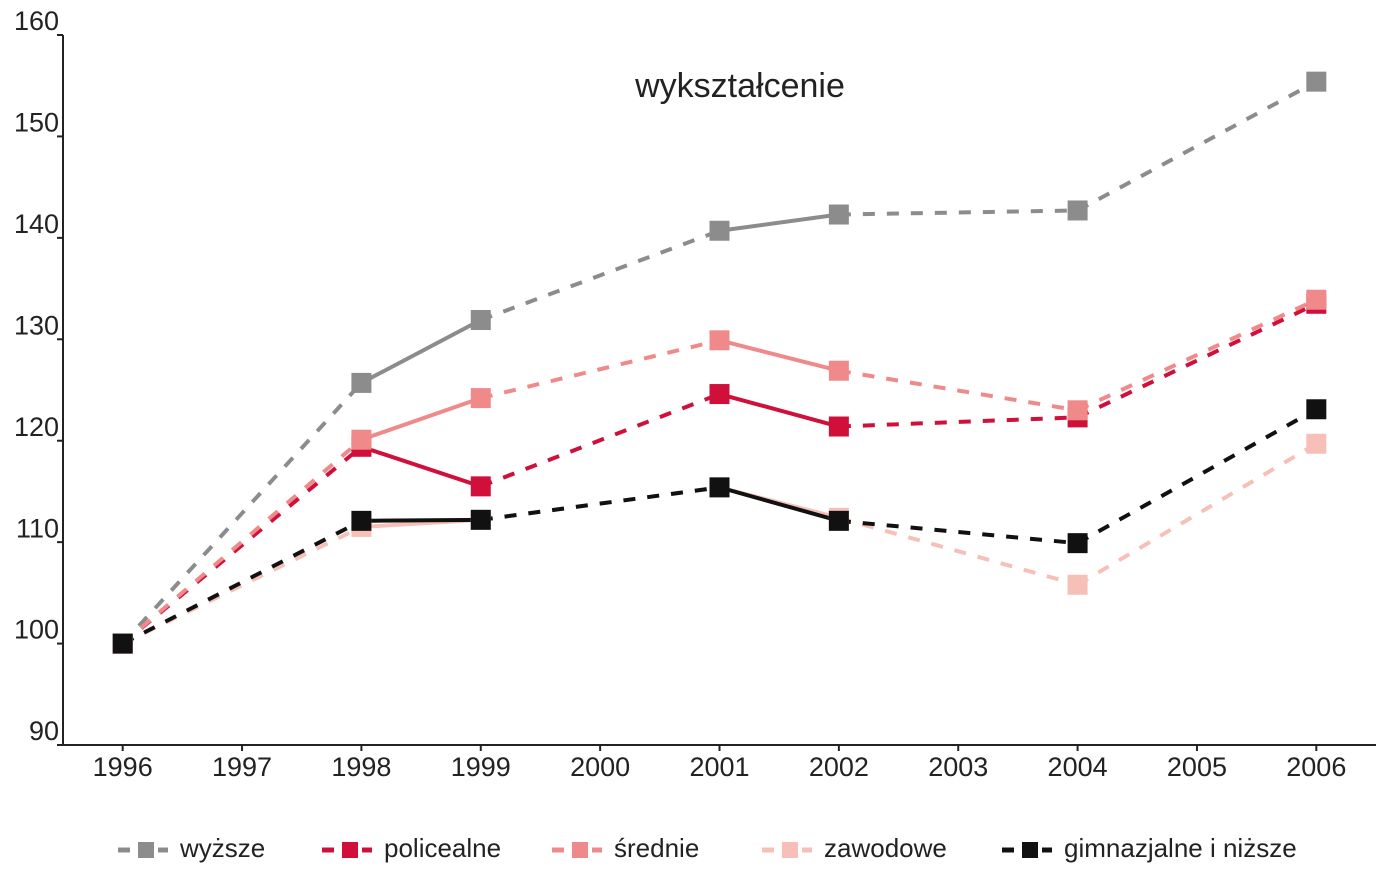 This screenshot has width=1376, height=869. I want to click on x-tick-label: 1996, so click(123, 767).